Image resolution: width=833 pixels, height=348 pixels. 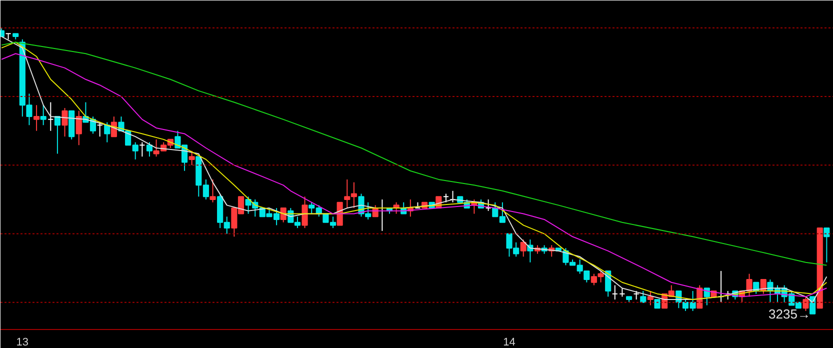 What do you see at coordinates (22, 342) in the screenshot?
I see `x-tick-label: 13` at bounding box center [22, 342].